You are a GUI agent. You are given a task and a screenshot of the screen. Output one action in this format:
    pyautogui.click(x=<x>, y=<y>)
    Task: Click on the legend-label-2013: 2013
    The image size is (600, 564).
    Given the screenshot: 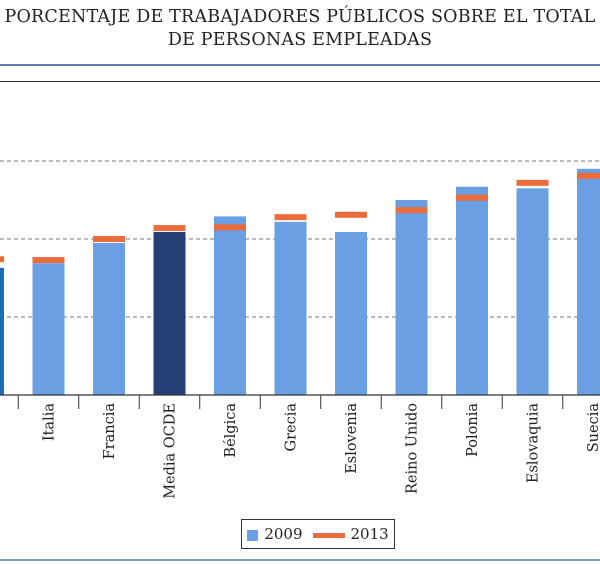 What is the action you would take?
    pyautogui.click(x=369, y=534)
    